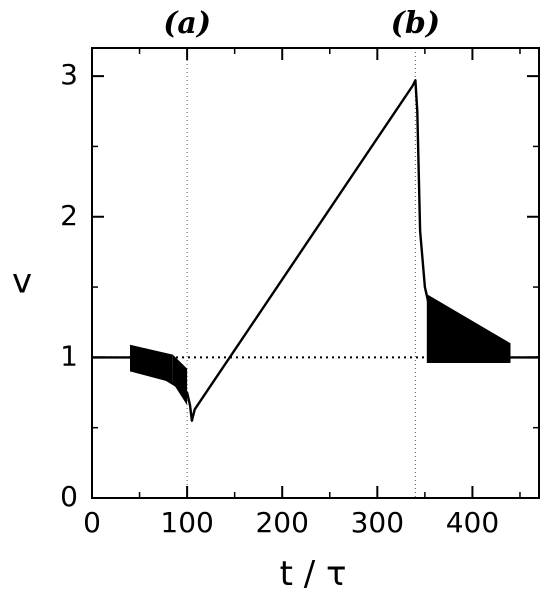 The width and height of the screenshot is (546, 594). Describe the element at coordinates (69, 74) in the screenshot. I see `y-tick-label: 3` at that location.